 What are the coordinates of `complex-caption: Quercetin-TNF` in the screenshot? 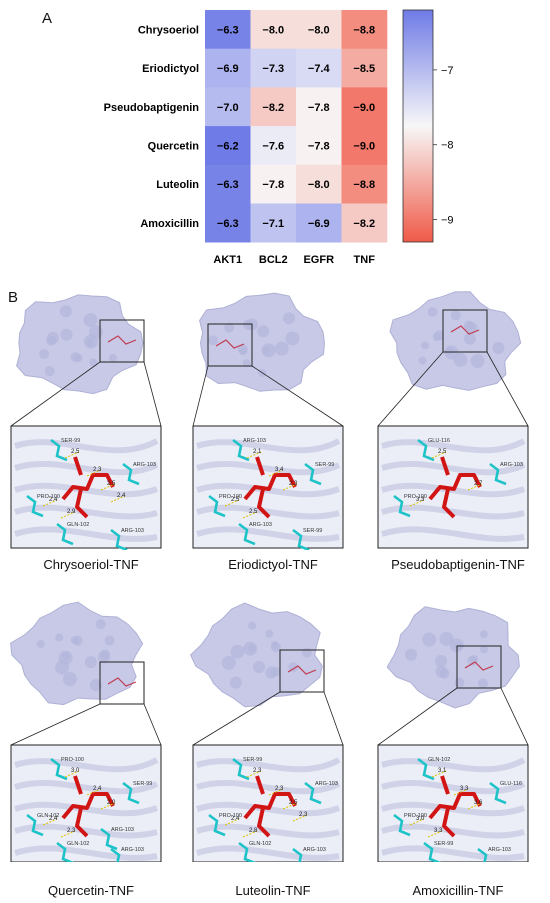 It's located at (91, 890).